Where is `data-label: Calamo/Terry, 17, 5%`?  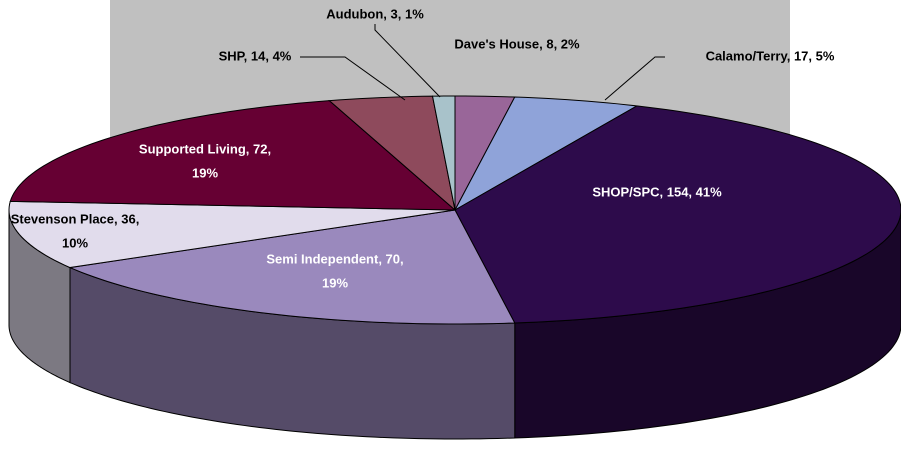 data-label: Calamo/Terry, 17, 5% is located at coordinates (770, 55).